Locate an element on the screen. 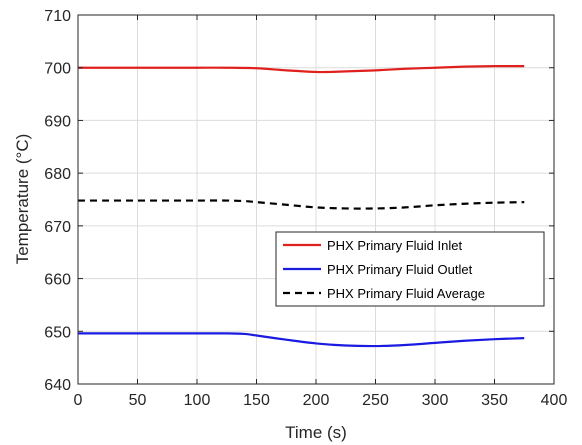 The width and height of the screenshot is (582, 445). x-tick-label: 150 is located at coordinates (256, 400).